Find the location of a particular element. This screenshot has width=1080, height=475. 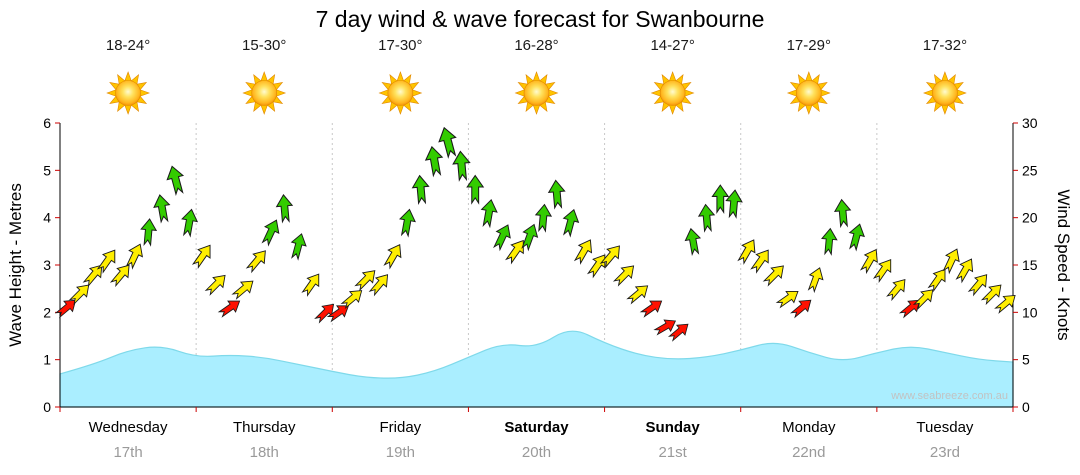

left-axis-tick-label: 1 is located at coordinates (47, 360).